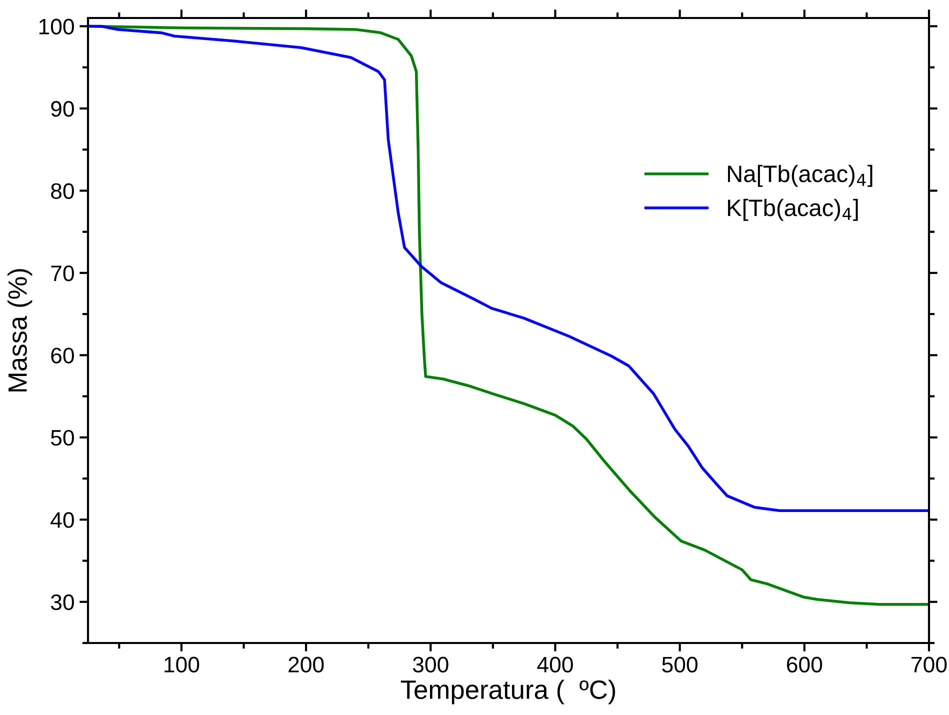  Describe the element at coordinates (62, 520) in the screenshot. I see `y-tick-label: 40` at that location.